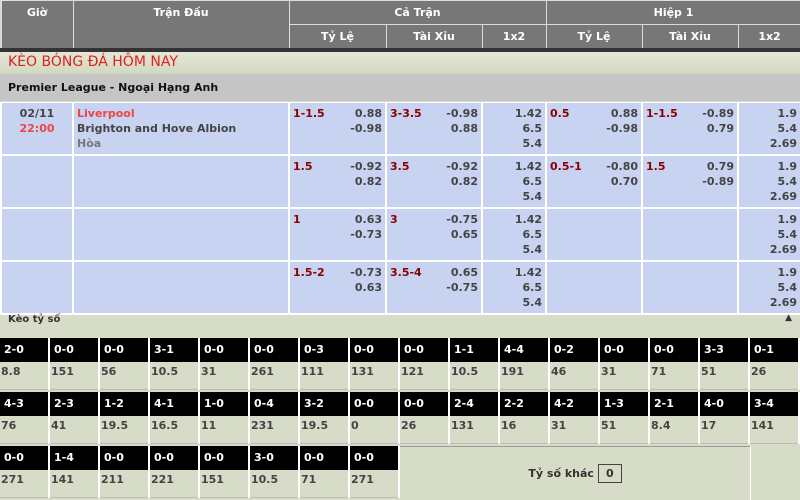 The width and height of the screenshot is (800, 500). What do you see at coordinates (528, 219) in the screenshot?
I see `1x2-odds: 1.42` at bounding box center [528, 219].